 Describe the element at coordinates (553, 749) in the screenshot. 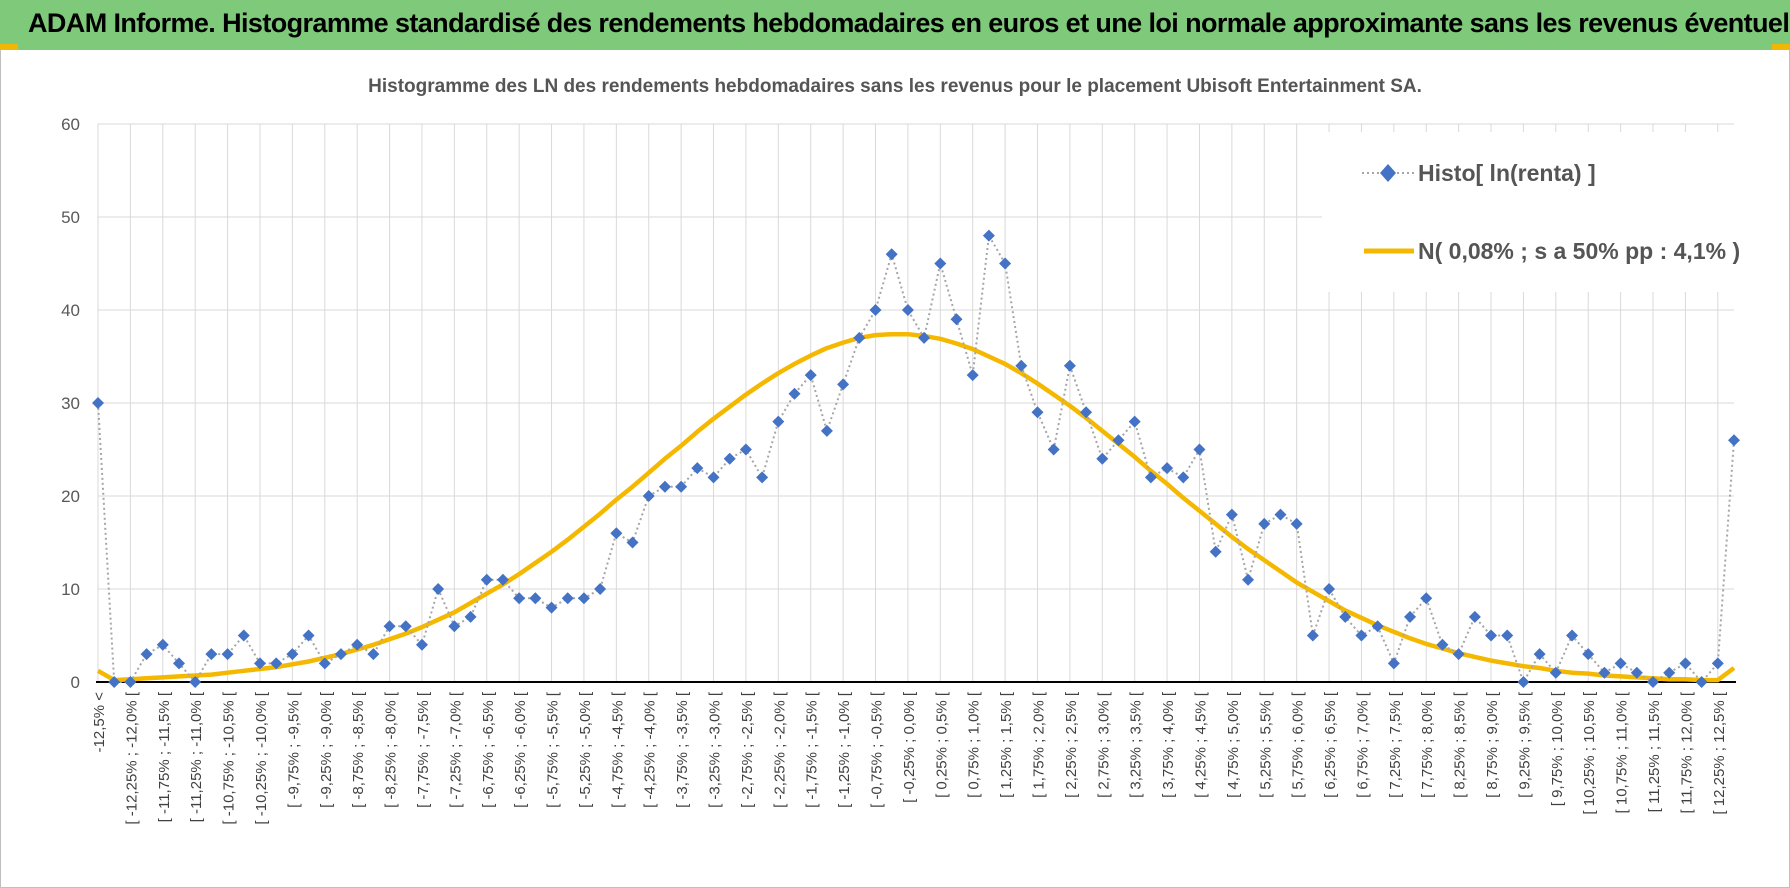

I see `x-tick-label: [ -5,75% ; -5,5% [` at that location.